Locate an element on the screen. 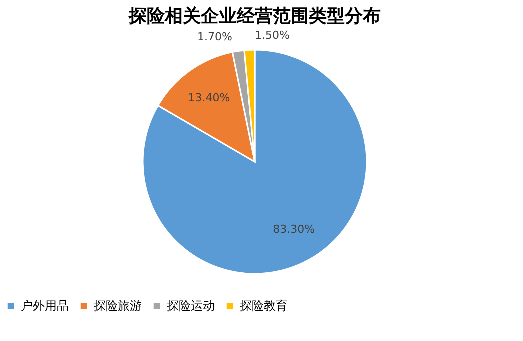 The width and height of the screenshot is (523, 341). data-label: 13.40% is located at coordinates (209, 97).